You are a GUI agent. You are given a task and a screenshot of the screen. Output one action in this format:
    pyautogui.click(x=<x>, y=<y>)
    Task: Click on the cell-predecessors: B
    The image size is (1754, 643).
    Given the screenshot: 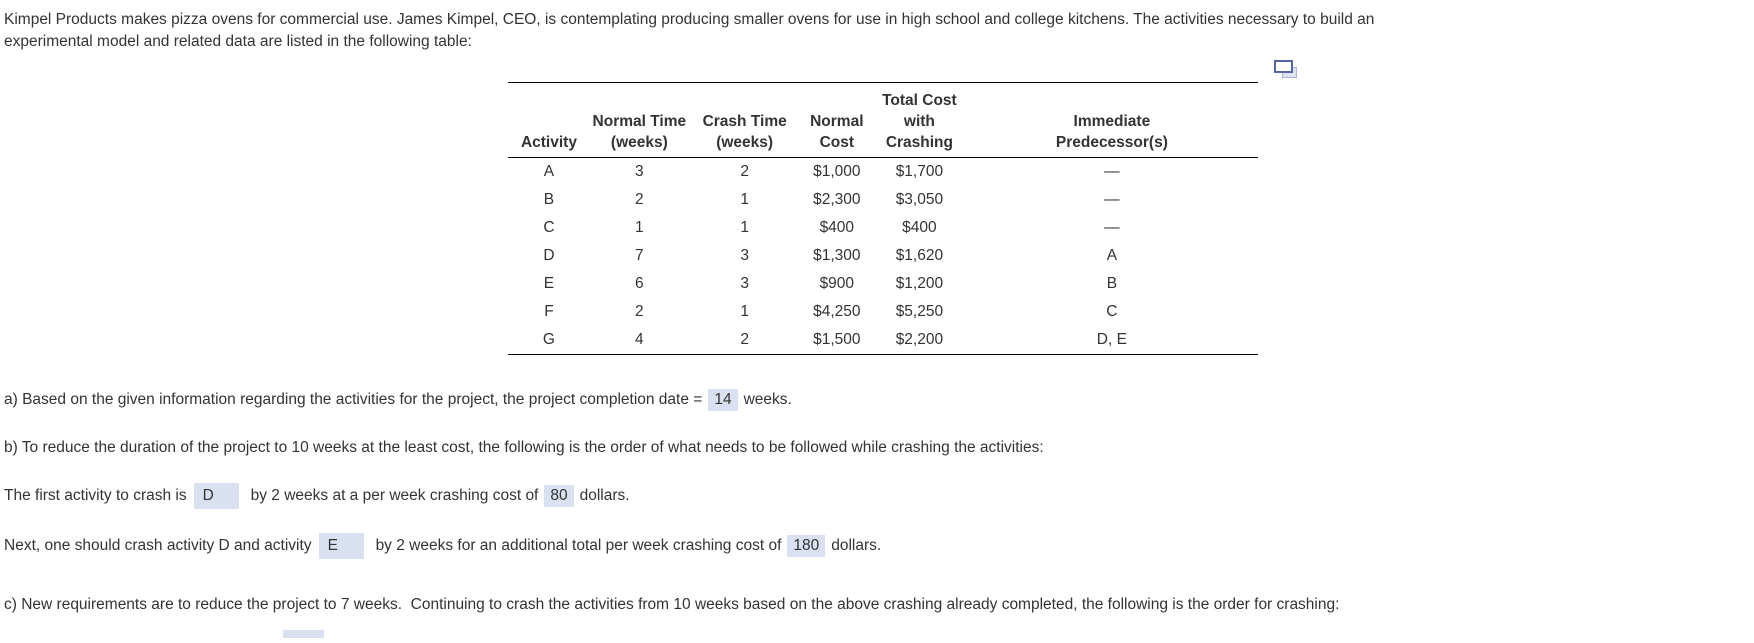 What is the action you would take?
    pyautogui.click(x=1112, y=283)
    